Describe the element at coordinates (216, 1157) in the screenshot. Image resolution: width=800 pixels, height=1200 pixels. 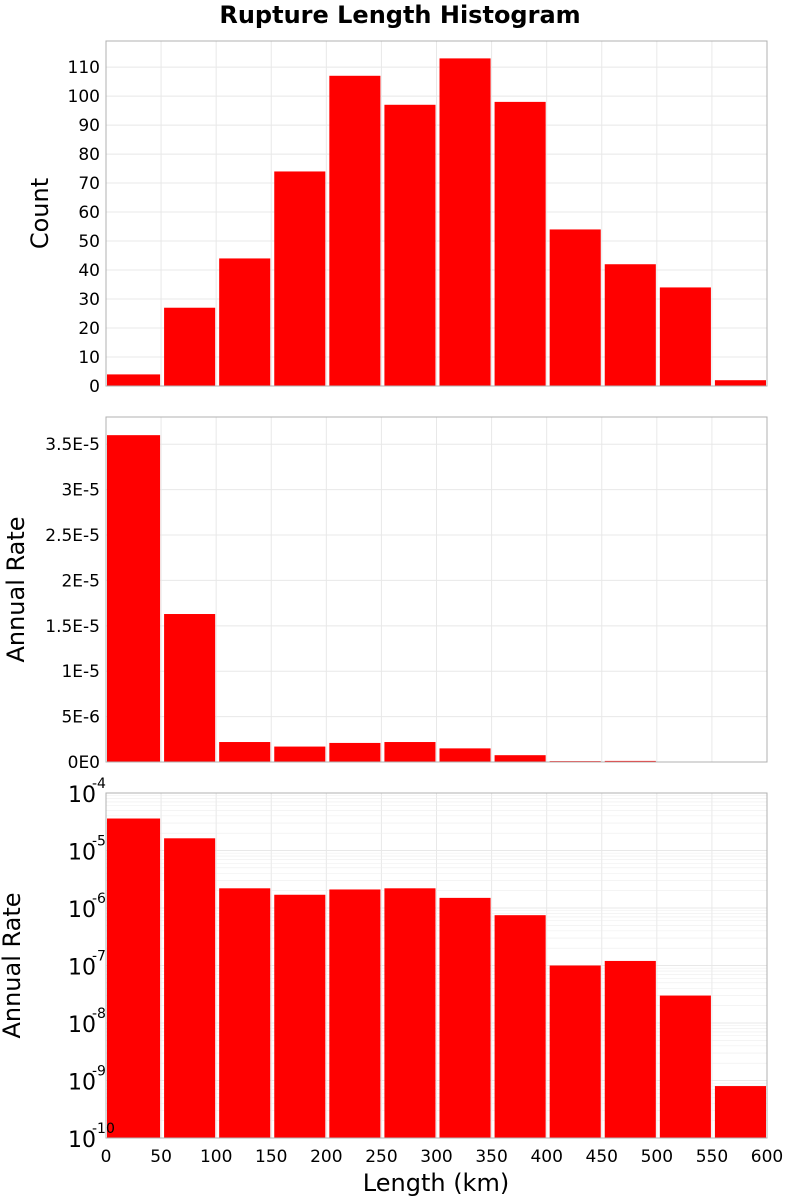
I see `x-tick-label: 100` at that location.